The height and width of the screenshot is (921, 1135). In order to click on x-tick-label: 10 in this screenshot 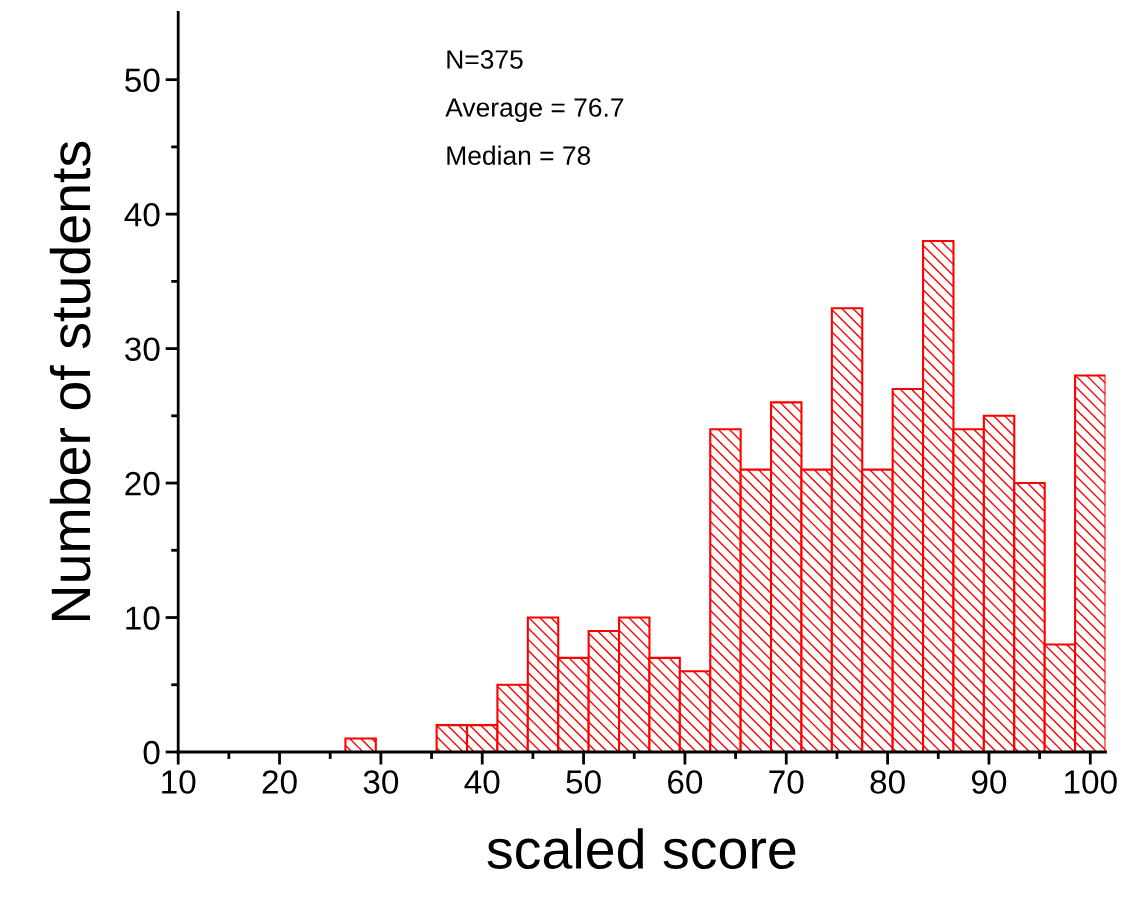, I will do `click(179, 782)`.